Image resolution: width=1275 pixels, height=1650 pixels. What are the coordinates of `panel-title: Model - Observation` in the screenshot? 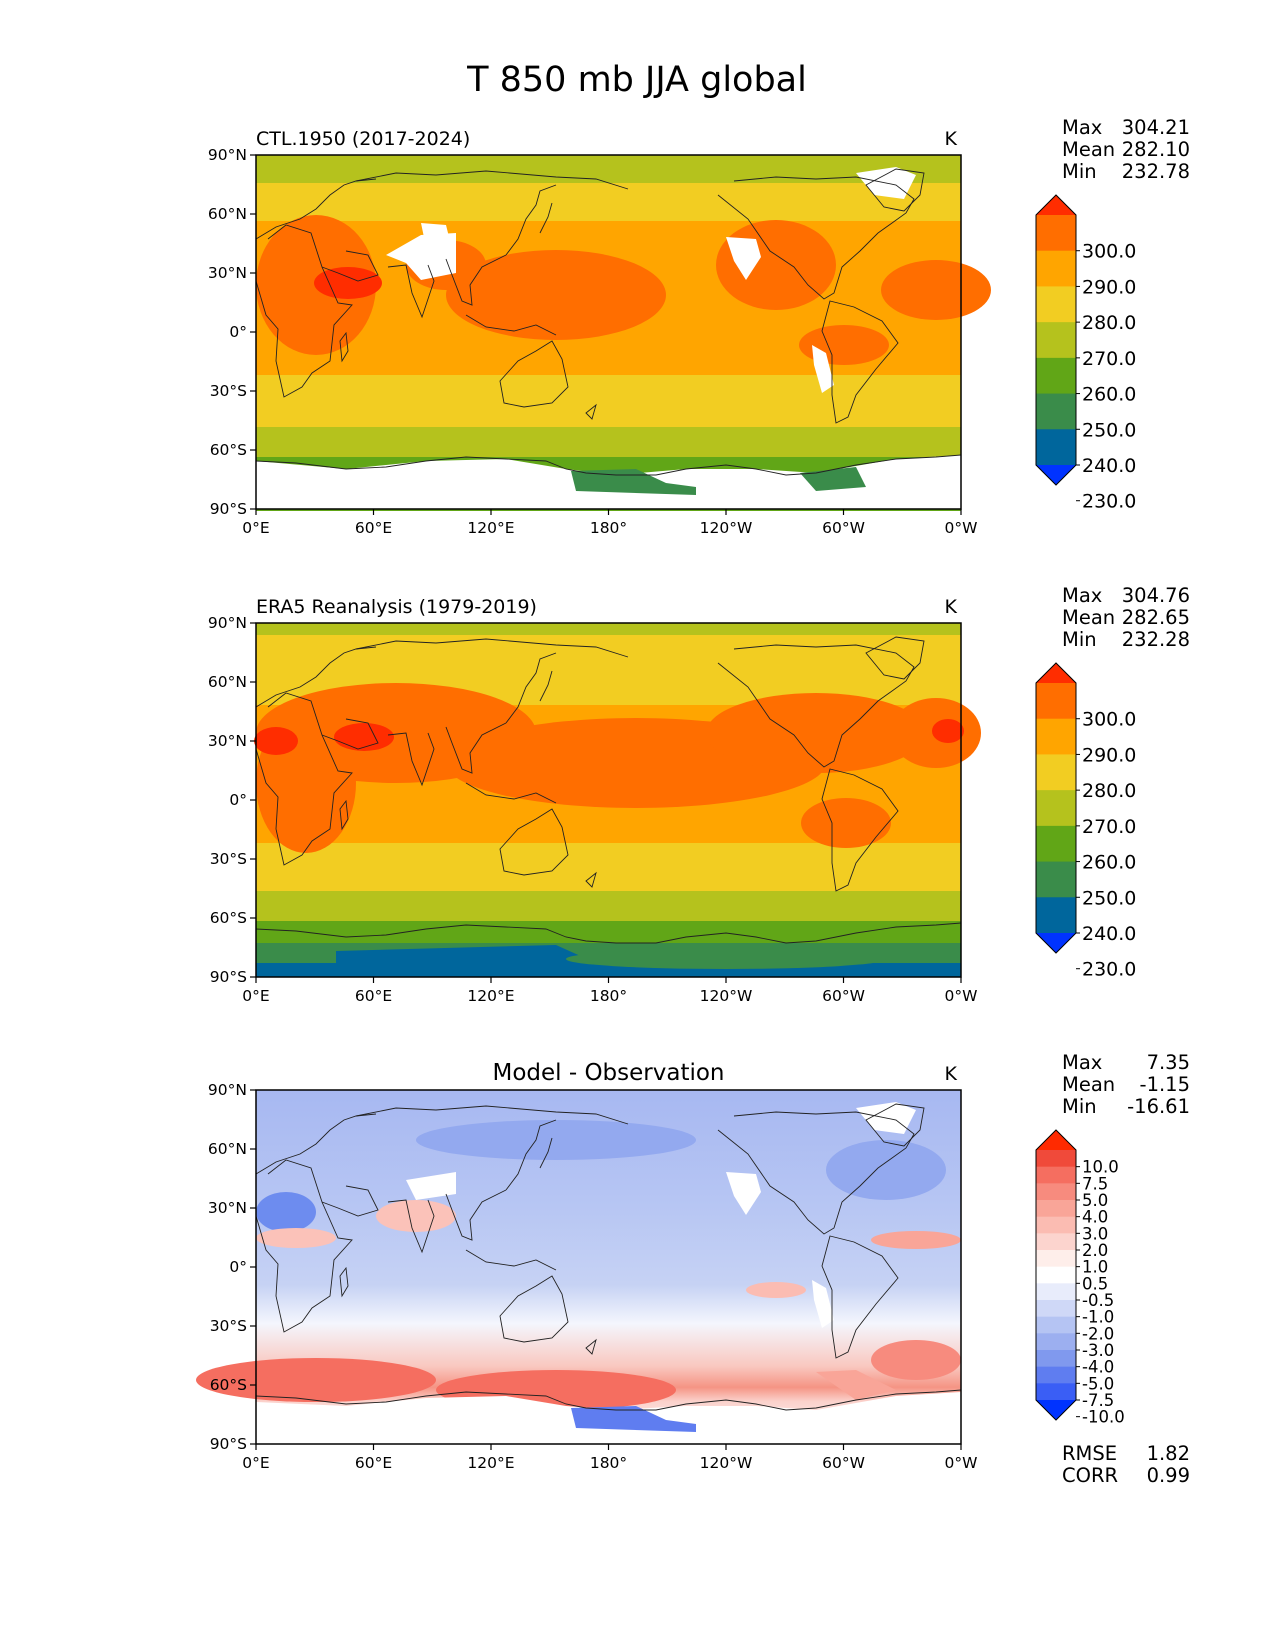 It's located at (608, 1073).